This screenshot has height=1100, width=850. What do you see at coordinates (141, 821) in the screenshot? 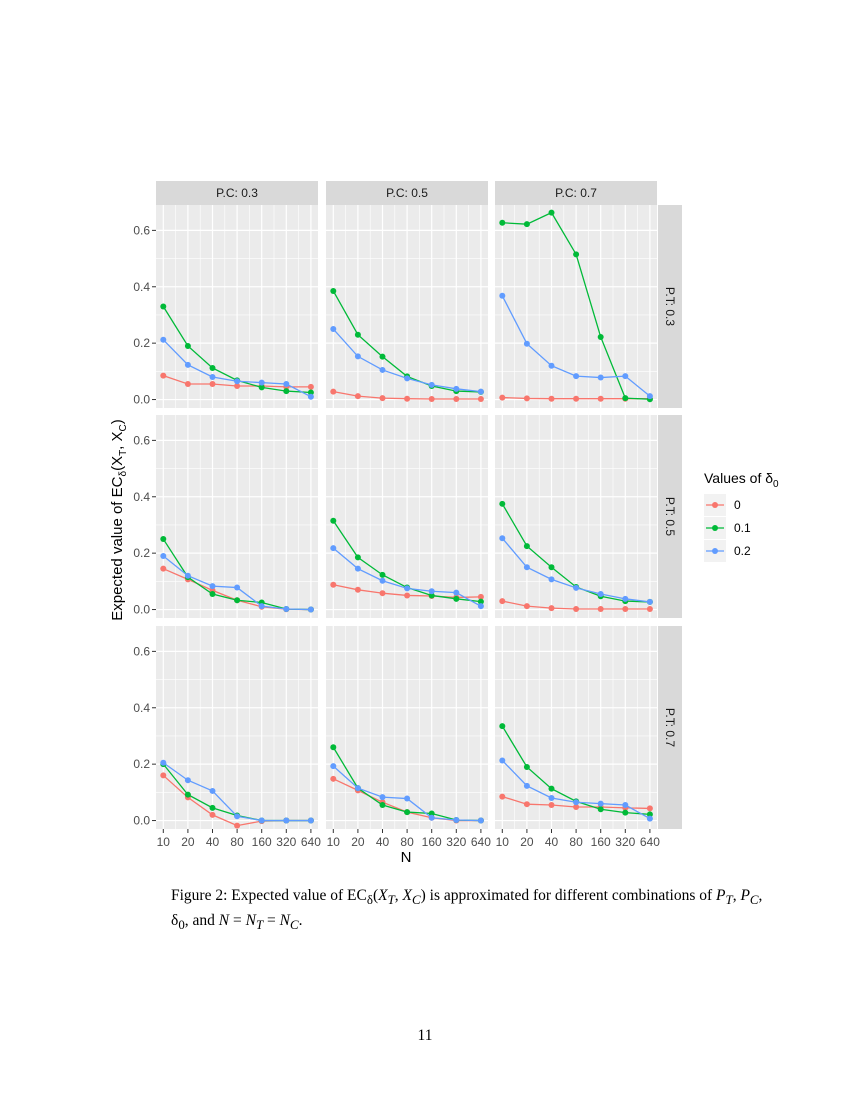
I see `y-tick-label: 0.0` at bounding box center [141, 821].